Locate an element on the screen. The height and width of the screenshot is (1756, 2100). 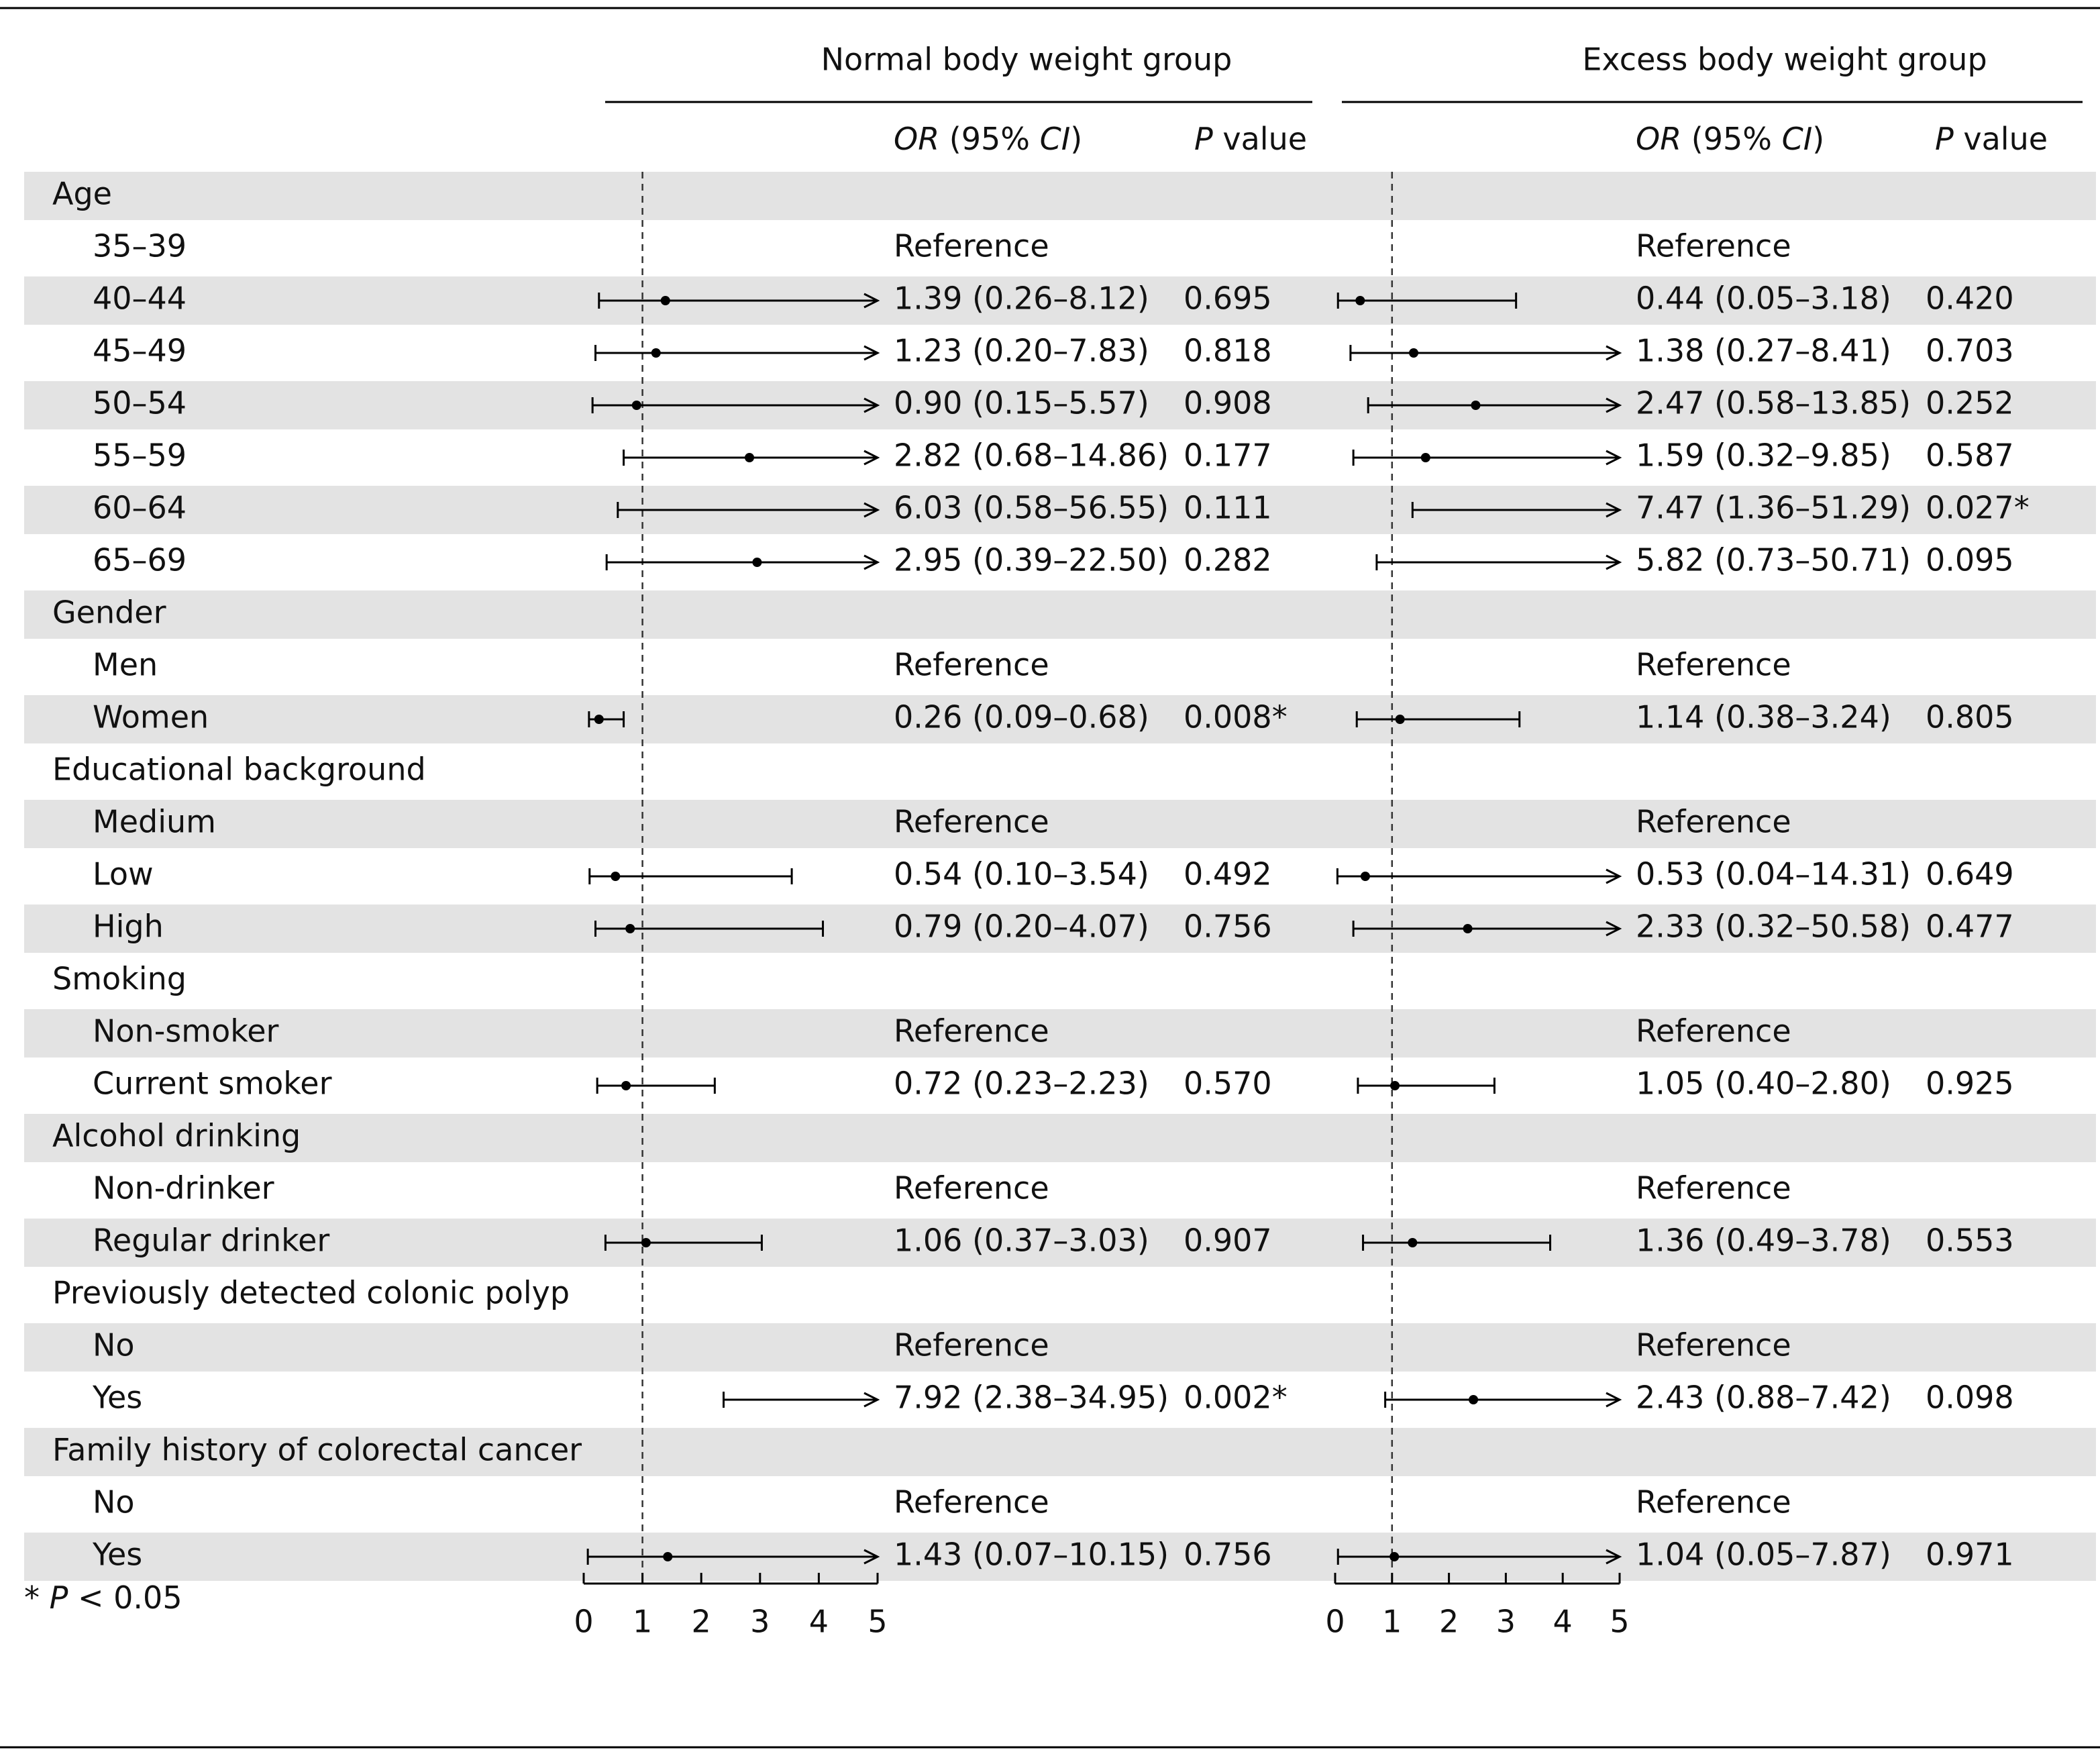
or-label: 0.72 (0.23–2.23) is located at coordinates (1022, 1084).